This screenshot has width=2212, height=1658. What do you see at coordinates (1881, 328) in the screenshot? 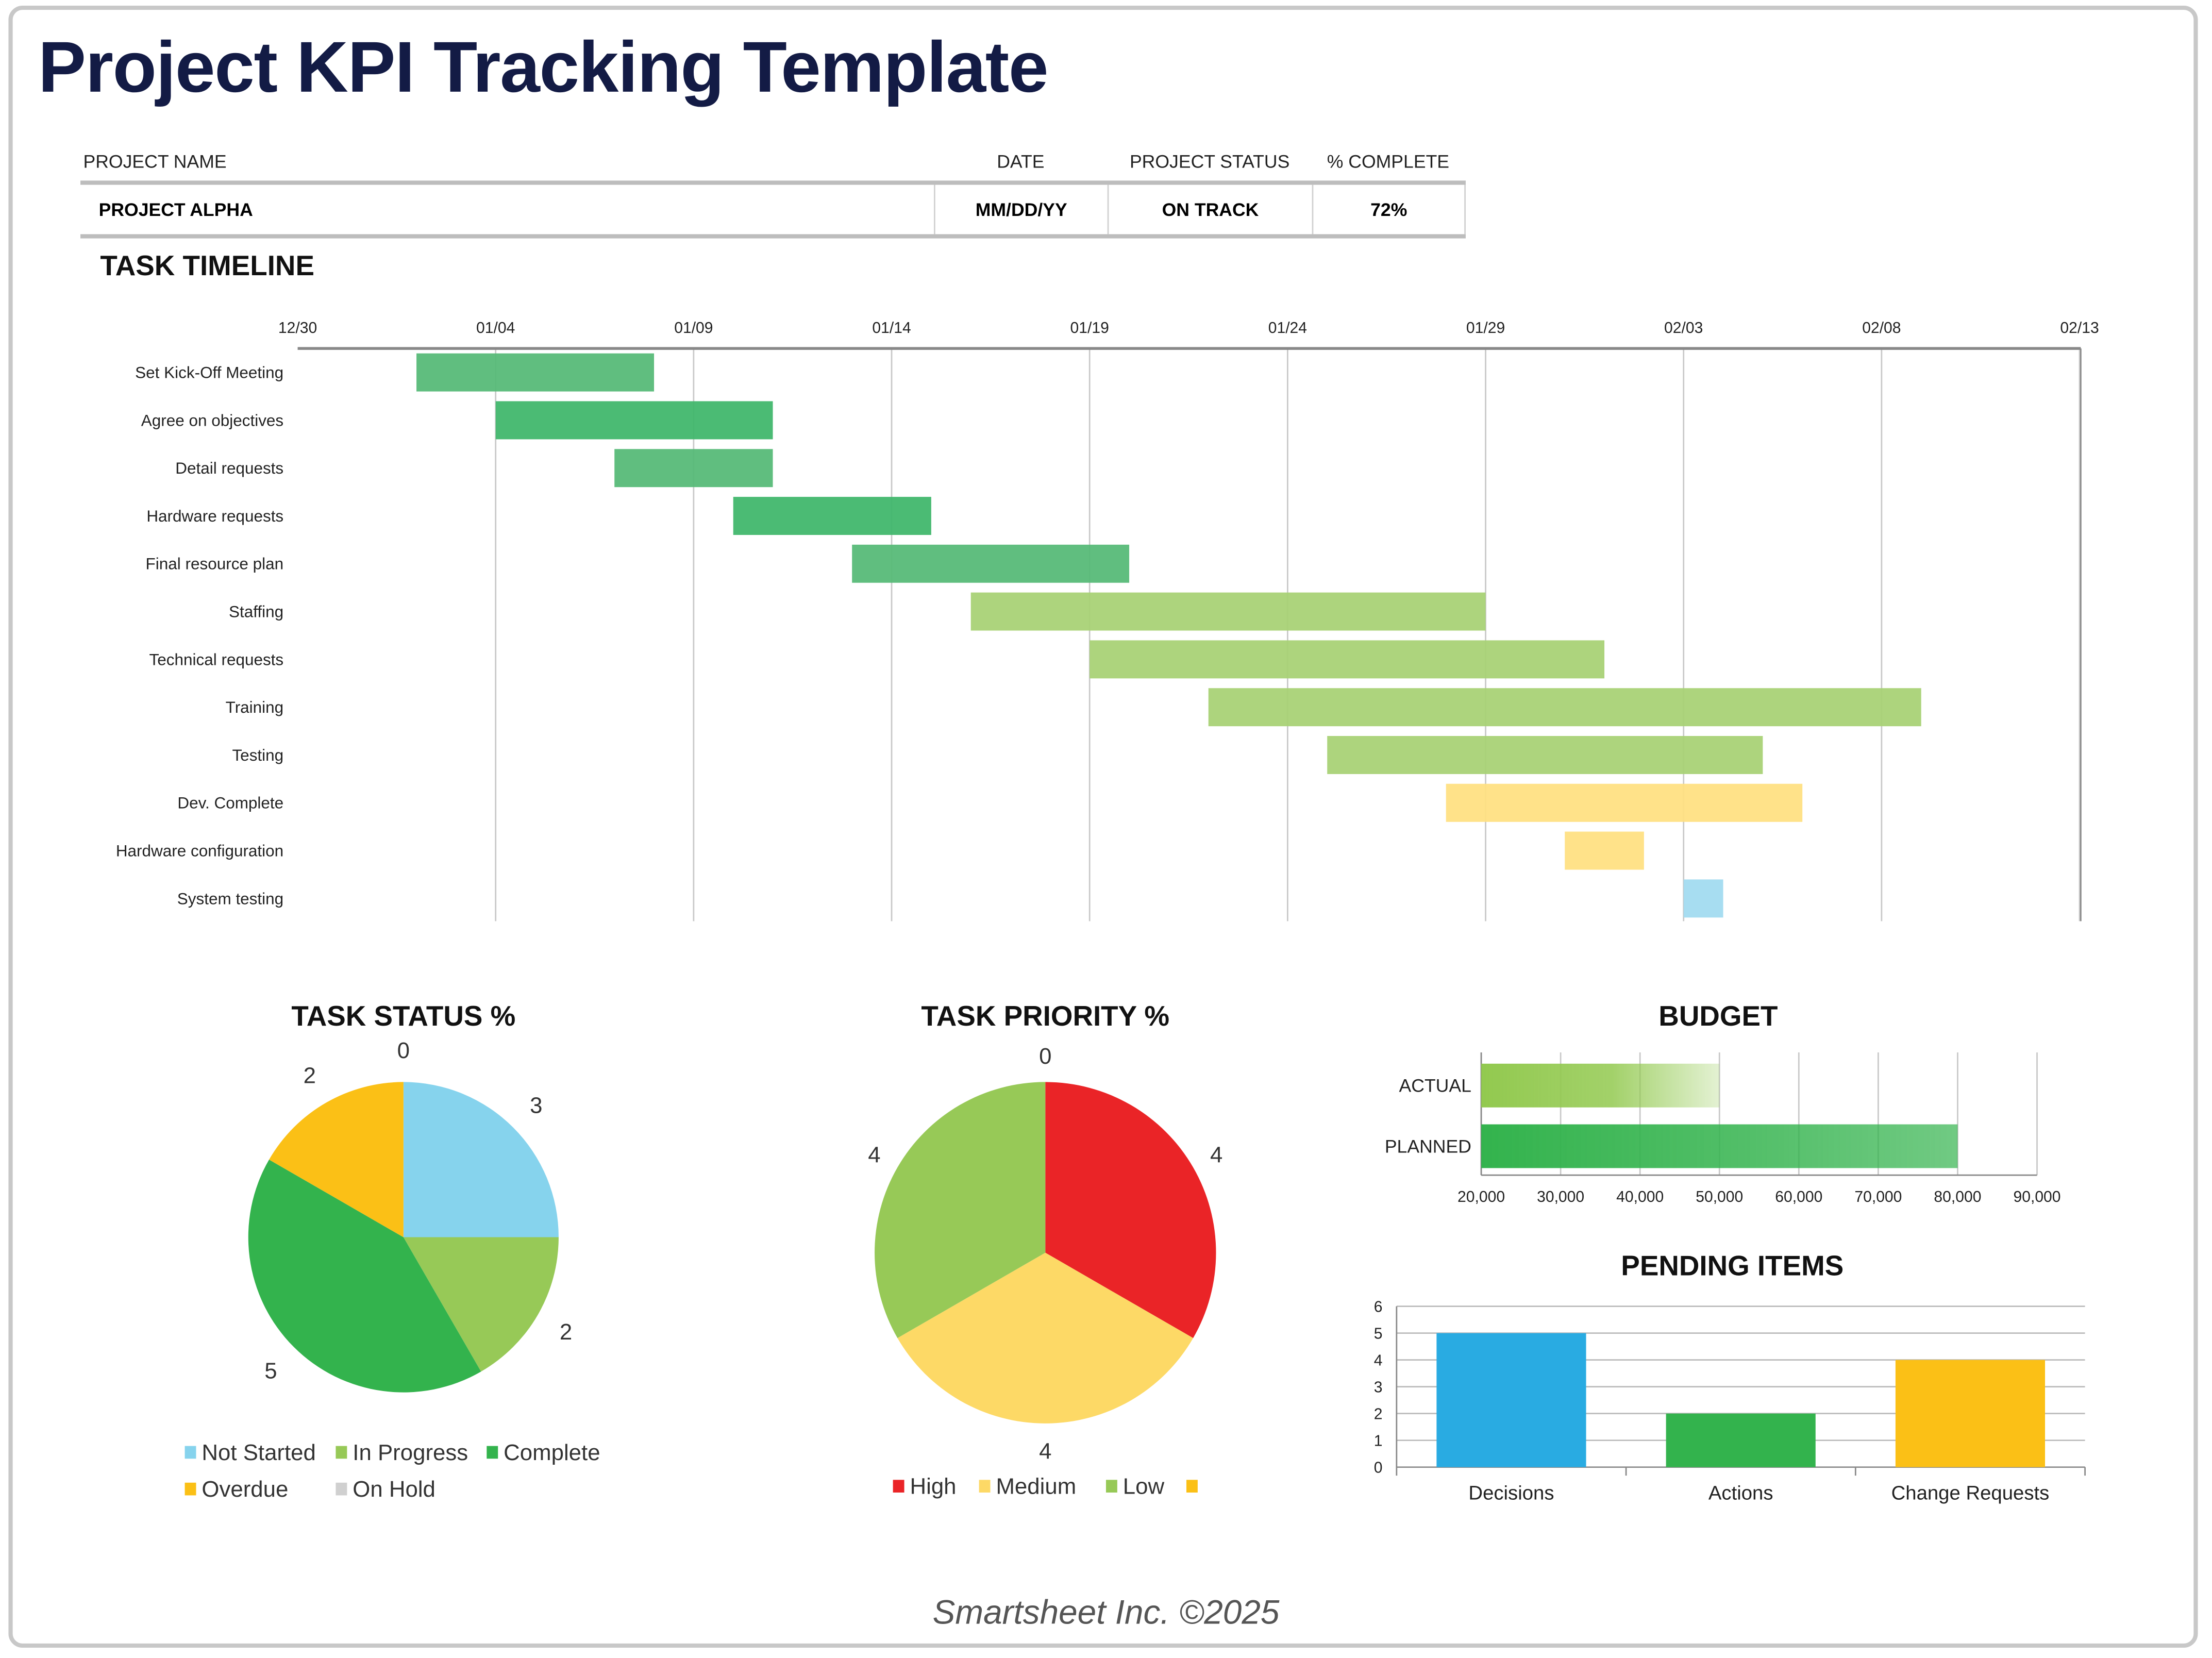
I see `gantt-x-tick: 02/08` at bounding box center [1881, 328].